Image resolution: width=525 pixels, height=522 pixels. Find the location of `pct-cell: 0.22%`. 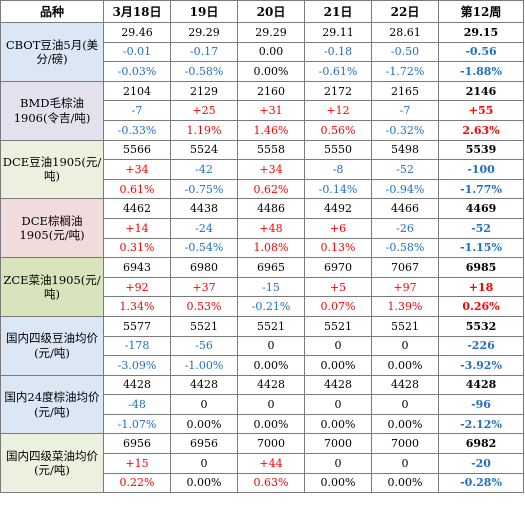

pct-cell: 0.22% is located at coordinates (137, 483).